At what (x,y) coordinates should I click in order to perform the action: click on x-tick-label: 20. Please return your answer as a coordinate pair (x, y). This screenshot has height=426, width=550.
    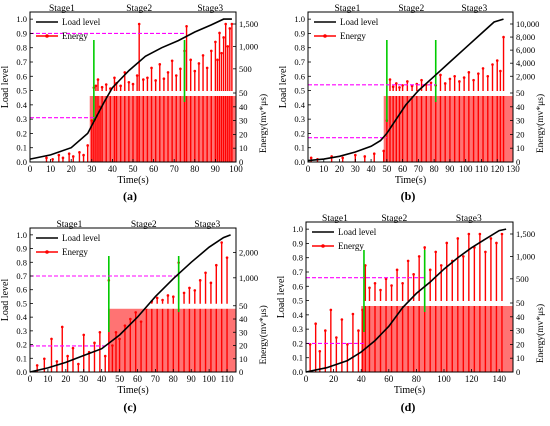
    Looking at the image, I should click on (334, 379).